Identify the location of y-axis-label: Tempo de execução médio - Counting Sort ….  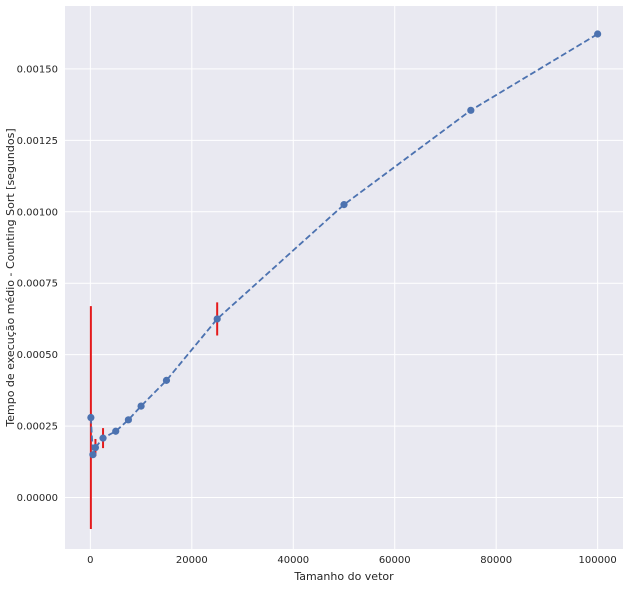
(10, 277).